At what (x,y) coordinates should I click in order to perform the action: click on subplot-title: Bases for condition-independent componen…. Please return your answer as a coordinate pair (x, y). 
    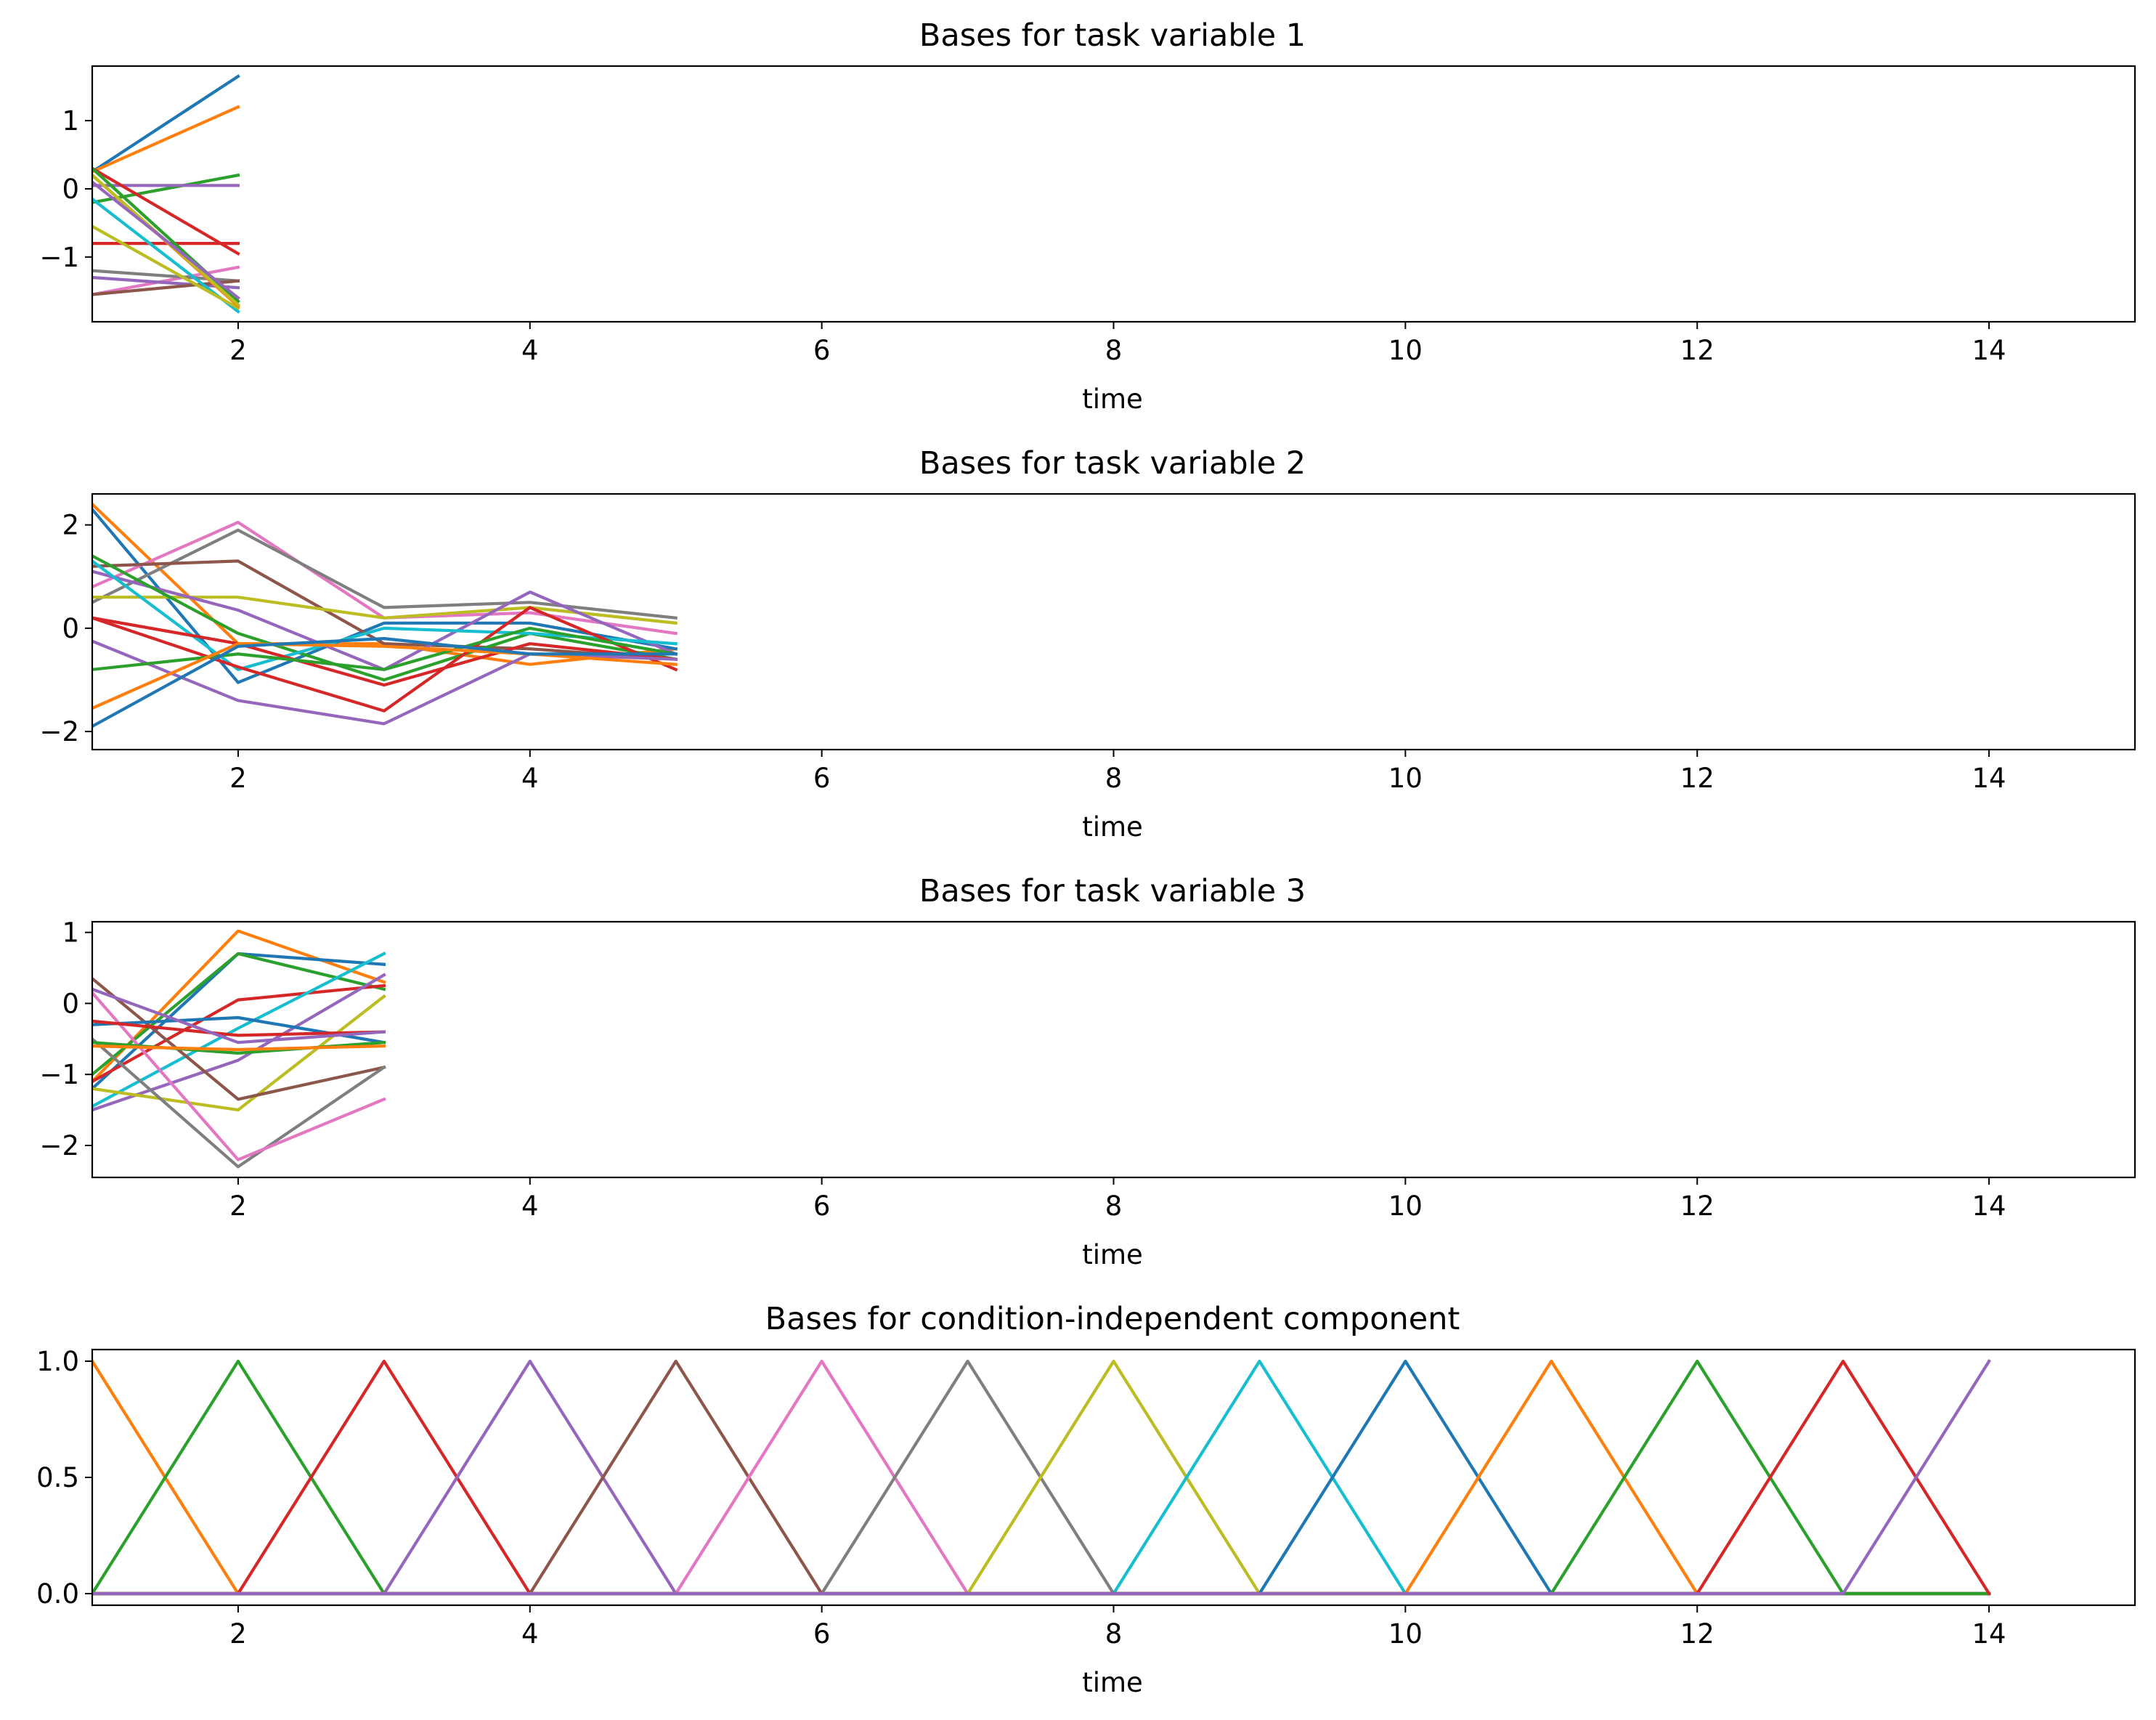
    Looking at the image, I should click on (1112, 1319).